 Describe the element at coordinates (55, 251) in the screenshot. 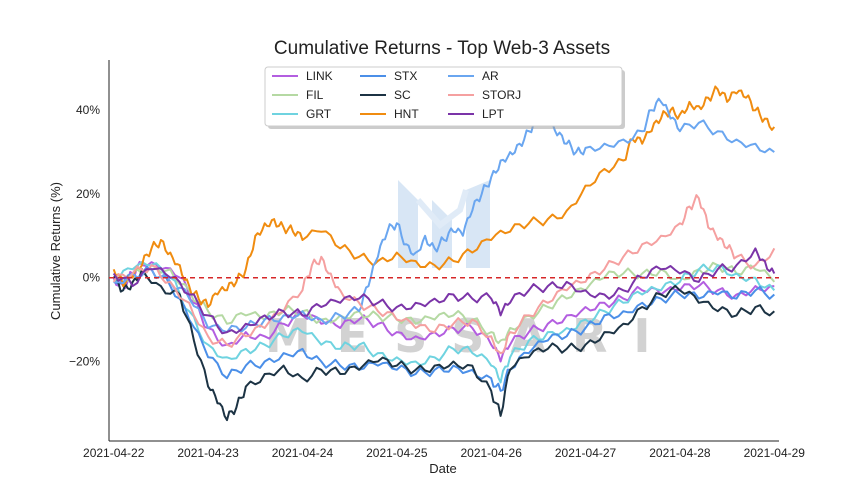

I see `y-axis-label: Cumulative Returns (%)` at that location.